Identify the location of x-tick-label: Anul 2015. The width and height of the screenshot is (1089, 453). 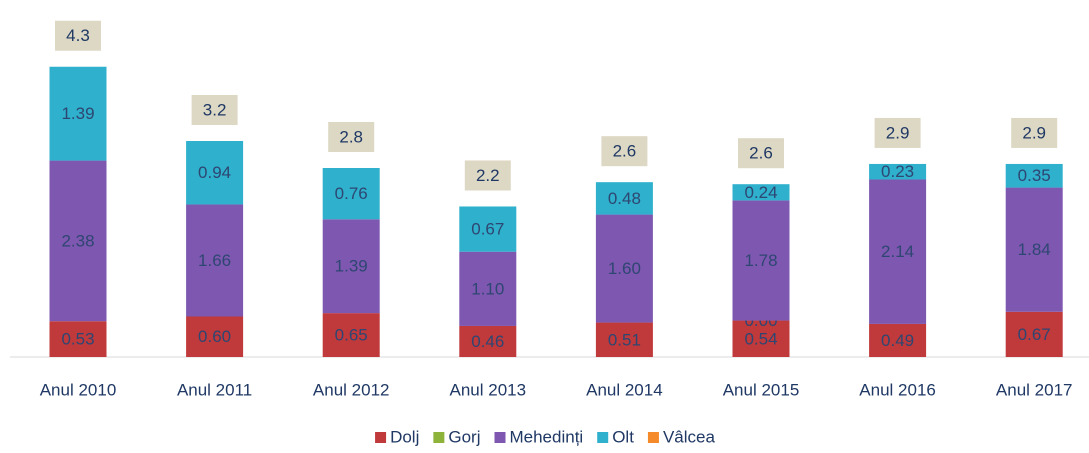
(761, 389).